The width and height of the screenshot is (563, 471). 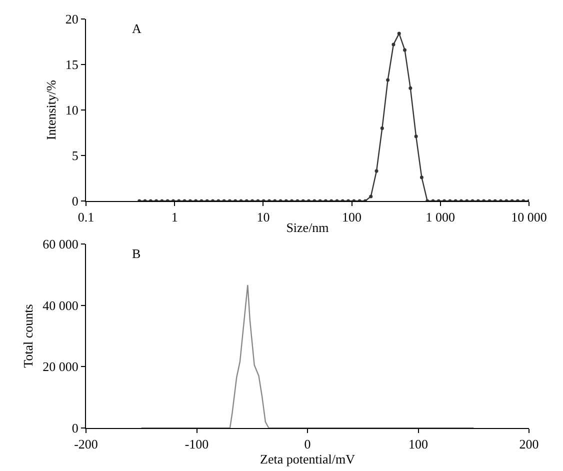 What do you see at coordinates (307, 444) in the screenshot?
I see `x-tick-label: 0` at bounding box center [307, 444].